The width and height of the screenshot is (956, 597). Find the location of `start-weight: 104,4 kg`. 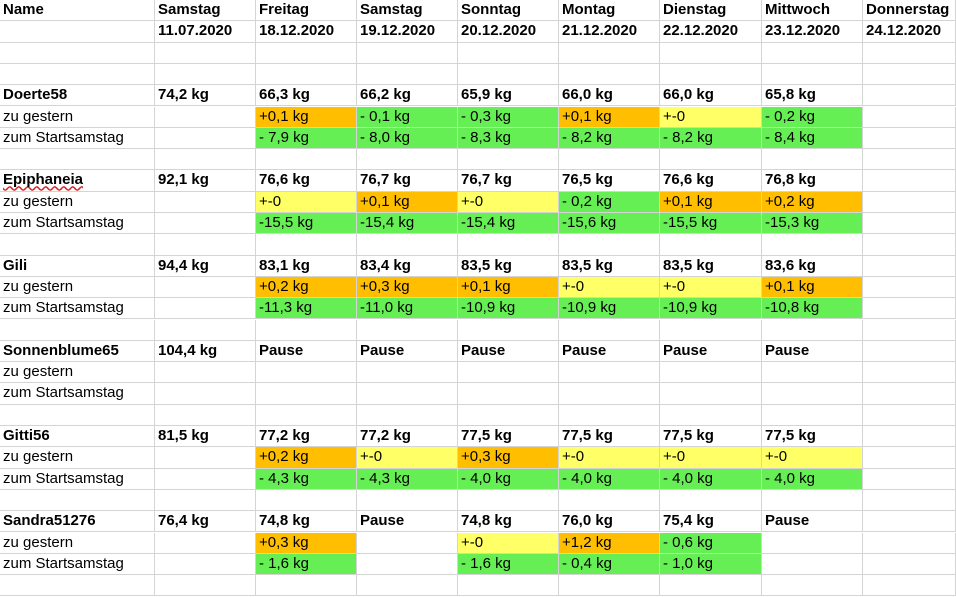

start-weight: 104,4 kg is located at coordinates (205, 351).